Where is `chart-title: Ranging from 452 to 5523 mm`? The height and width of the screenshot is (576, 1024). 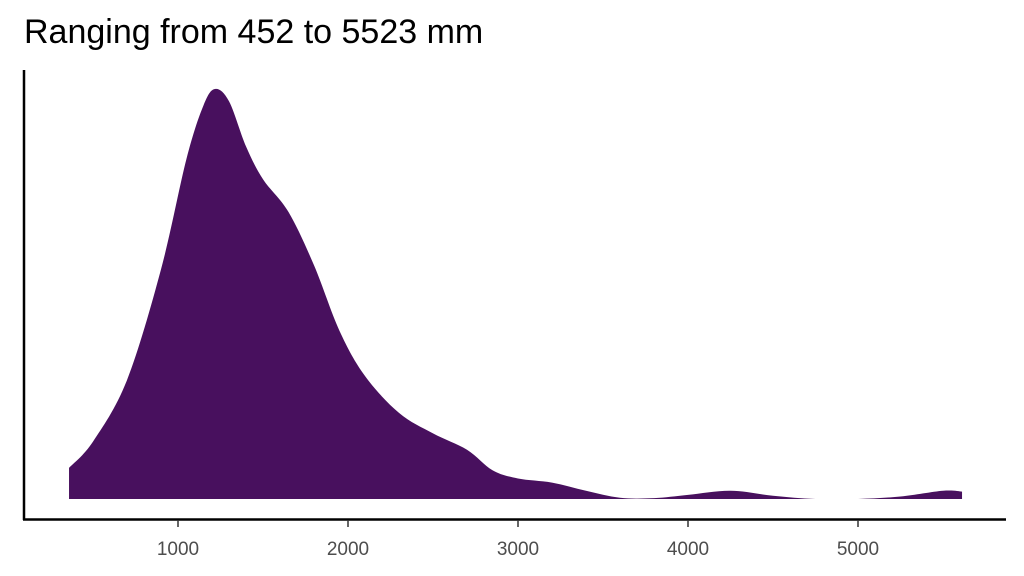 chart-title: Ranging from 452 to 5523 mm is located at coordinates (254, 32).